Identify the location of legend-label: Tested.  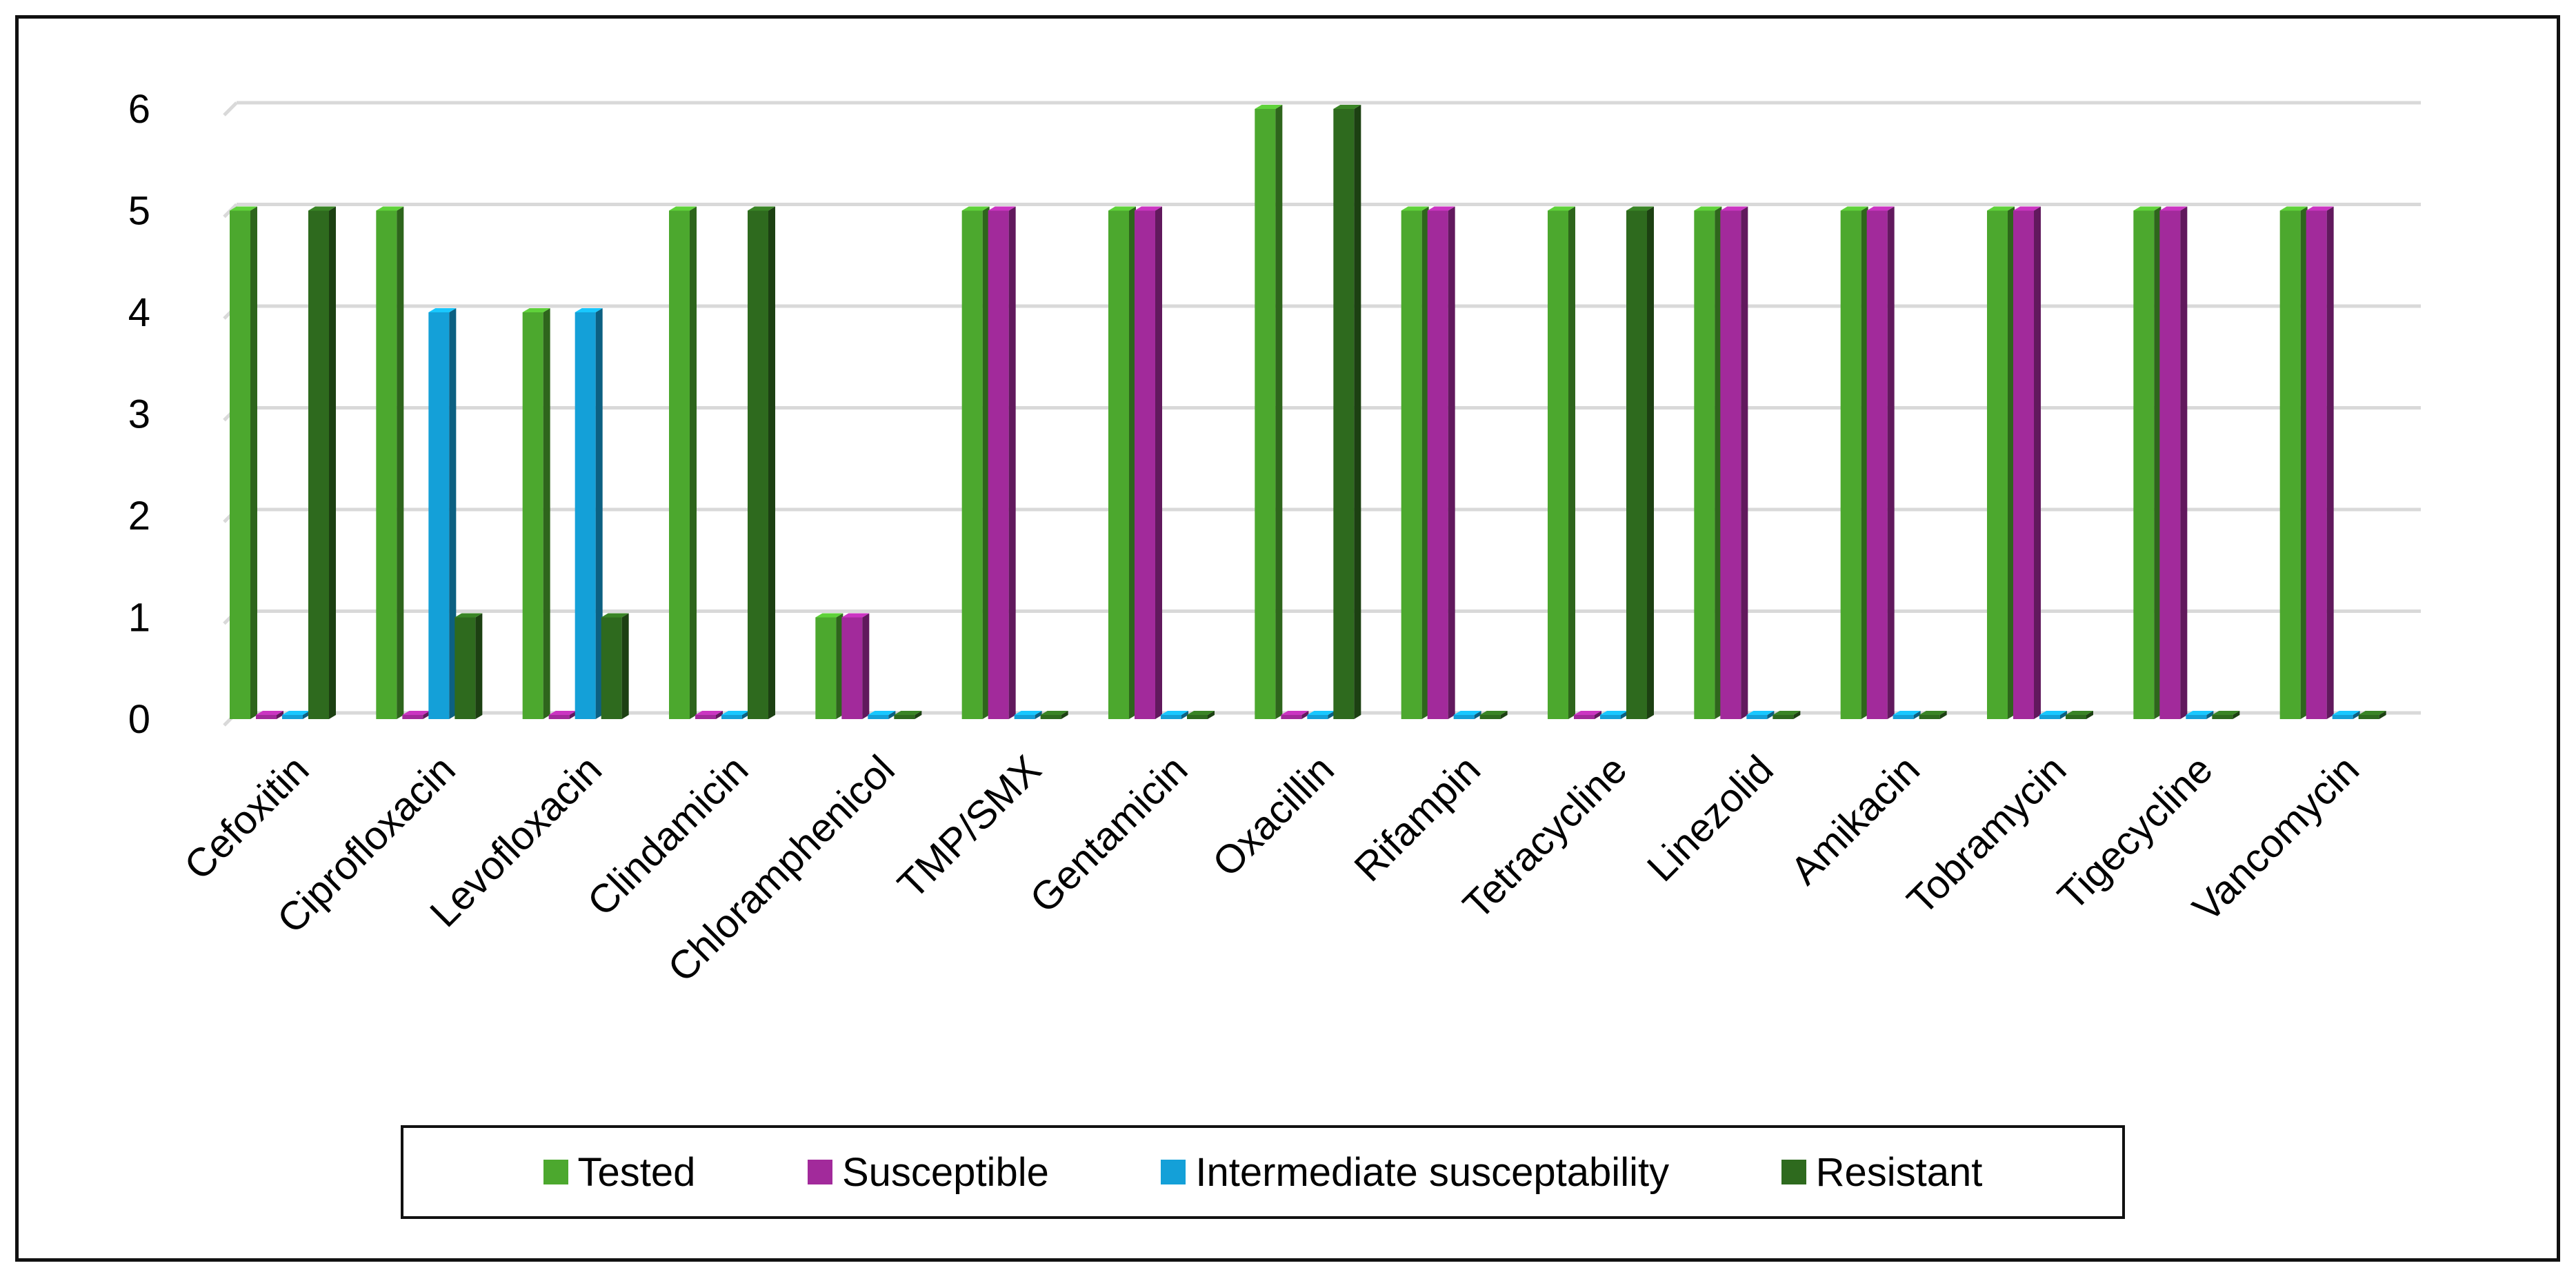
(636, 1172).